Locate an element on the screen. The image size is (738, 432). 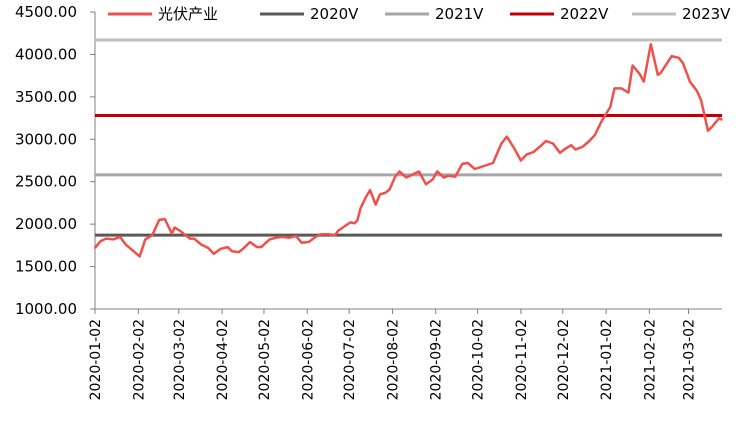
x-tick-label: 2020-05-02 is located at coordinates (265, 359).